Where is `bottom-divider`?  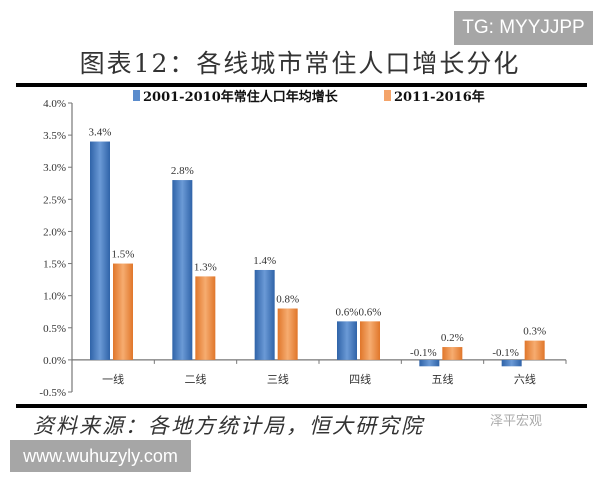 bottom-divider is located at coordinates (301, 406).